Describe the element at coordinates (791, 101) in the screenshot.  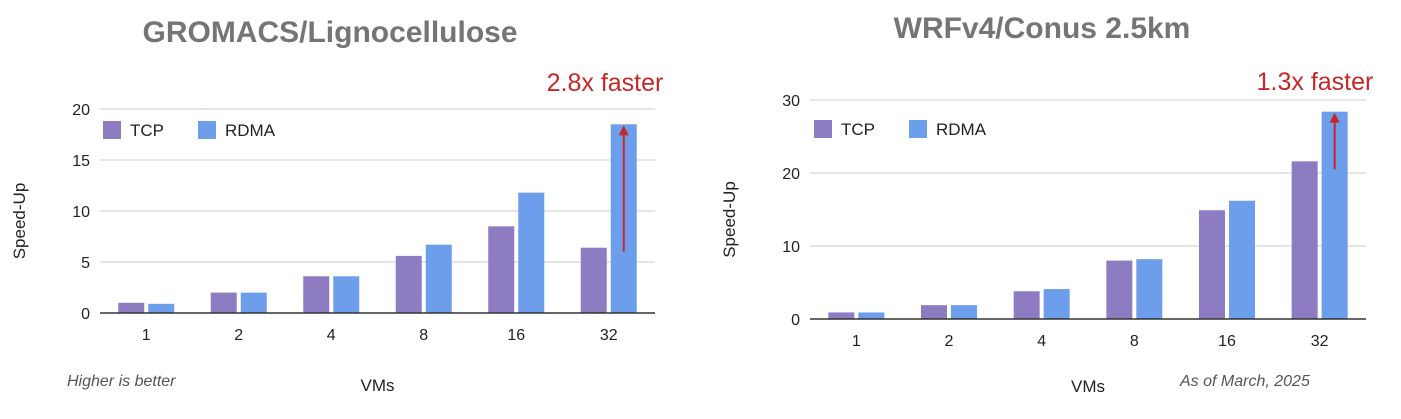
I see `y-tick-label: 30` at that location.